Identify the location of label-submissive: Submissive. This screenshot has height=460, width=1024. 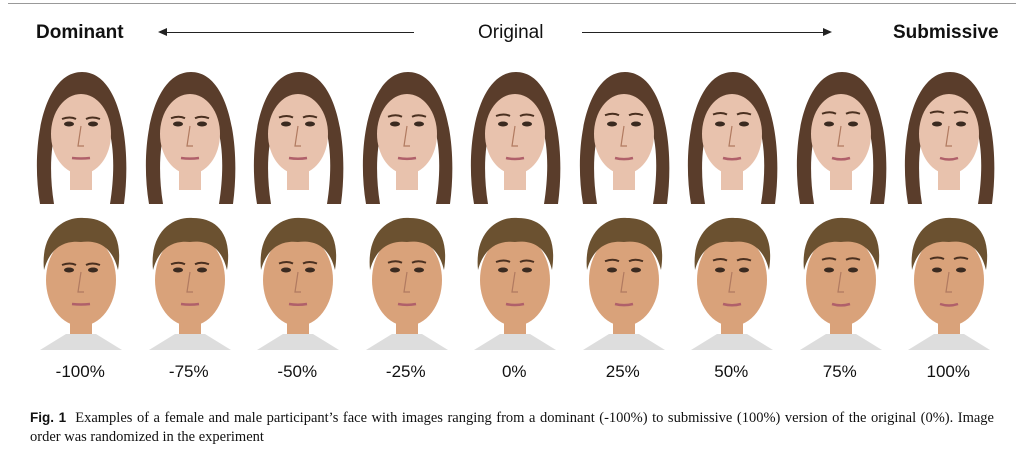
(946, 32).